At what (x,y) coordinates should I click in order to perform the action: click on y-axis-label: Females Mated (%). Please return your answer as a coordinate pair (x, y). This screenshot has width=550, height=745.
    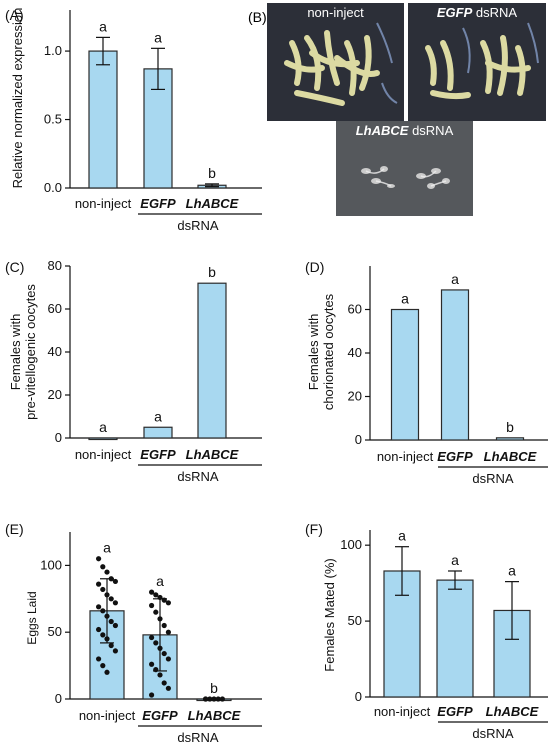
    Looking at the image, I should click on (329, 614).